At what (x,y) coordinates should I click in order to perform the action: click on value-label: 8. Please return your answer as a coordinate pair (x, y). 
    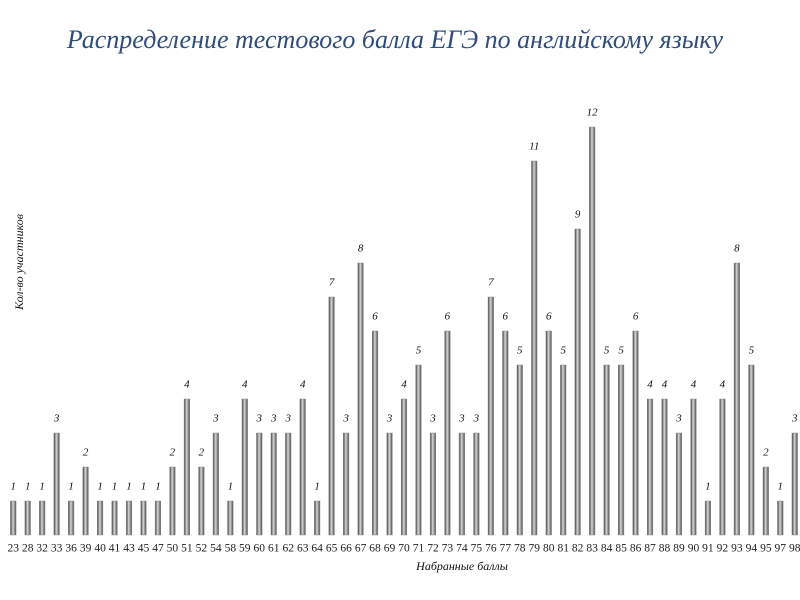
    Looking at the image, I should click on (361, 249).